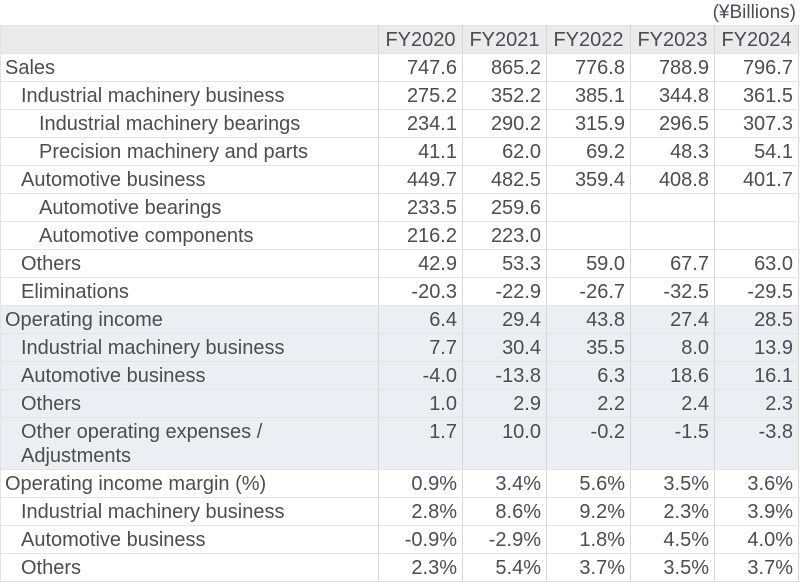 This screenshot has width=800, height=582. I want to click on row-label: Operating income margin (%), so click(189, 483).